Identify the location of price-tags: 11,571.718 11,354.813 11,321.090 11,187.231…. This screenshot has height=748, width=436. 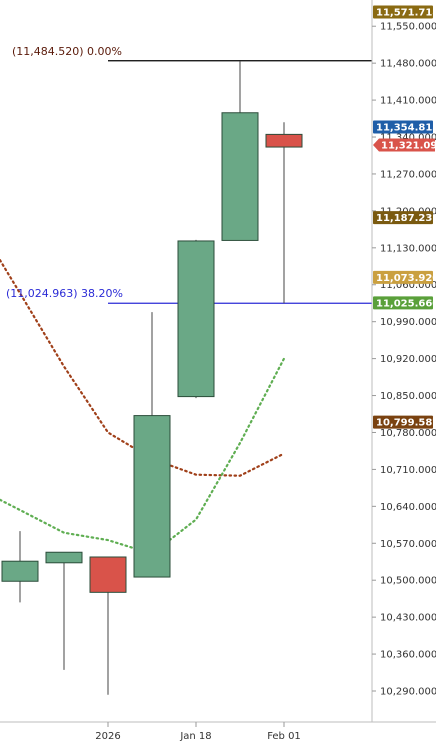
(404, 217).